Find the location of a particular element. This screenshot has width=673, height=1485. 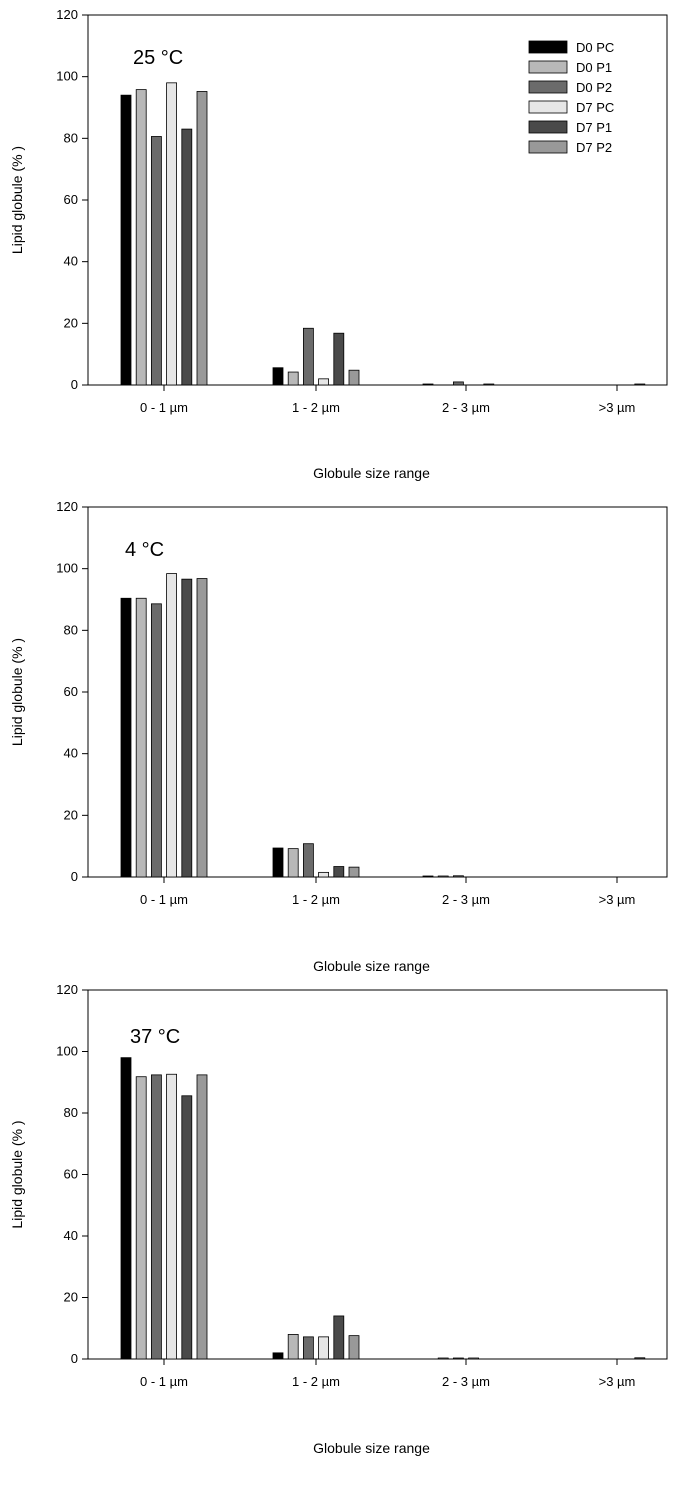

legend-label: D0 PC is located at coordinates (595, 47).